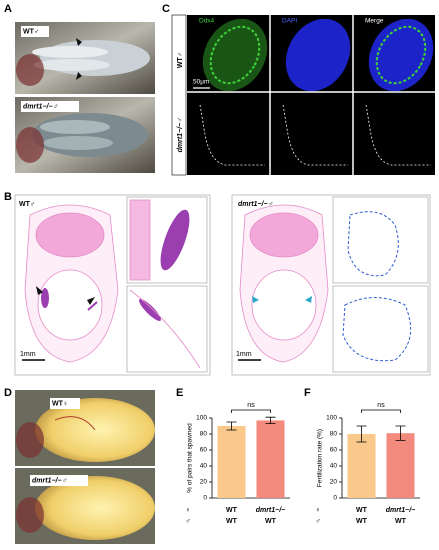 Image resolution: width=439 pixels, height=550 pixels. What do you see at coordinates (307, 393) in the screenshot?
I see `panel-label: F` at bounding box center [307, 393].